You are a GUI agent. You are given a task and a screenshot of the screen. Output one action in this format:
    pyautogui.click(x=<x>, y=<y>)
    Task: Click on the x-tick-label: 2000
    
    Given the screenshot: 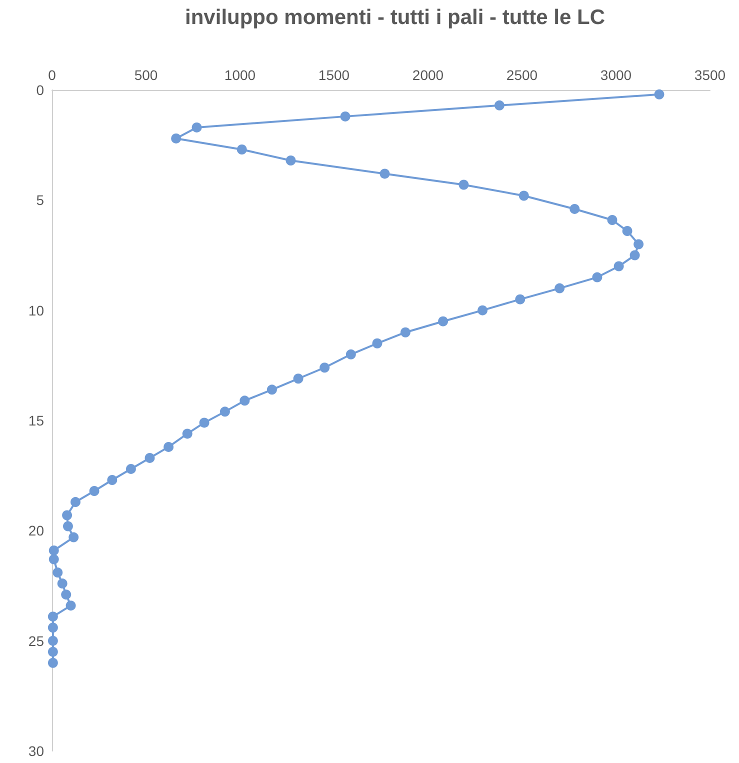 What is the action you would take?
    pyautogui.click(x=428, y=75)
    